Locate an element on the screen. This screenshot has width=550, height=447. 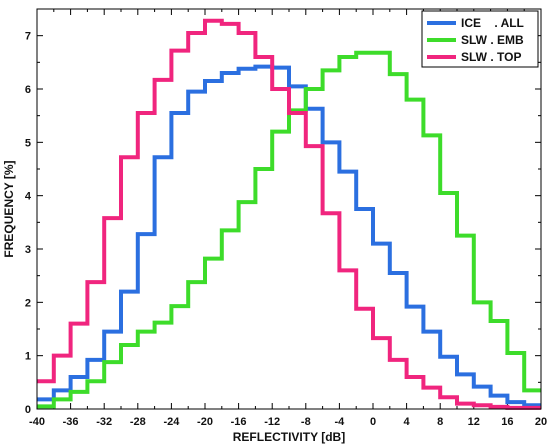
y-tick-label: 7 is located at coordinates (28, 37).